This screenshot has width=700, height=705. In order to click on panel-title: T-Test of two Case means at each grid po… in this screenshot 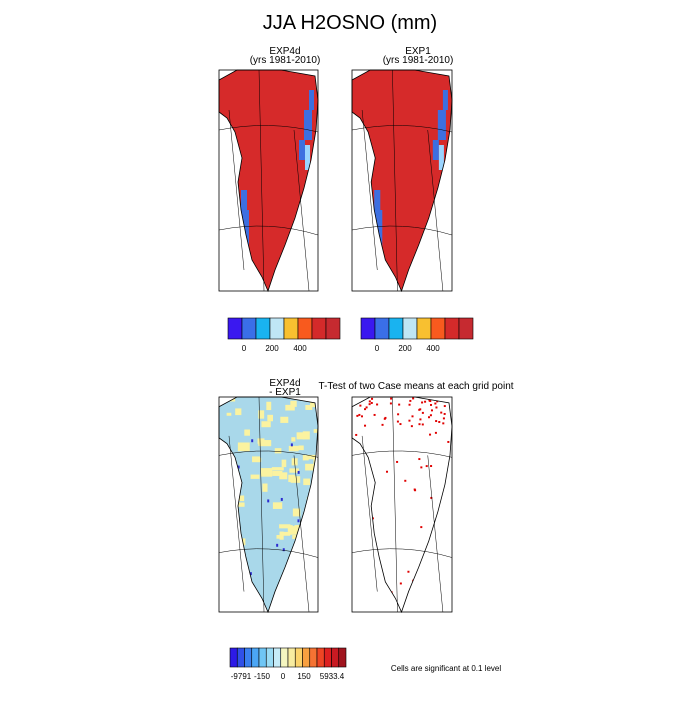, I will do `click(415, 386)`.